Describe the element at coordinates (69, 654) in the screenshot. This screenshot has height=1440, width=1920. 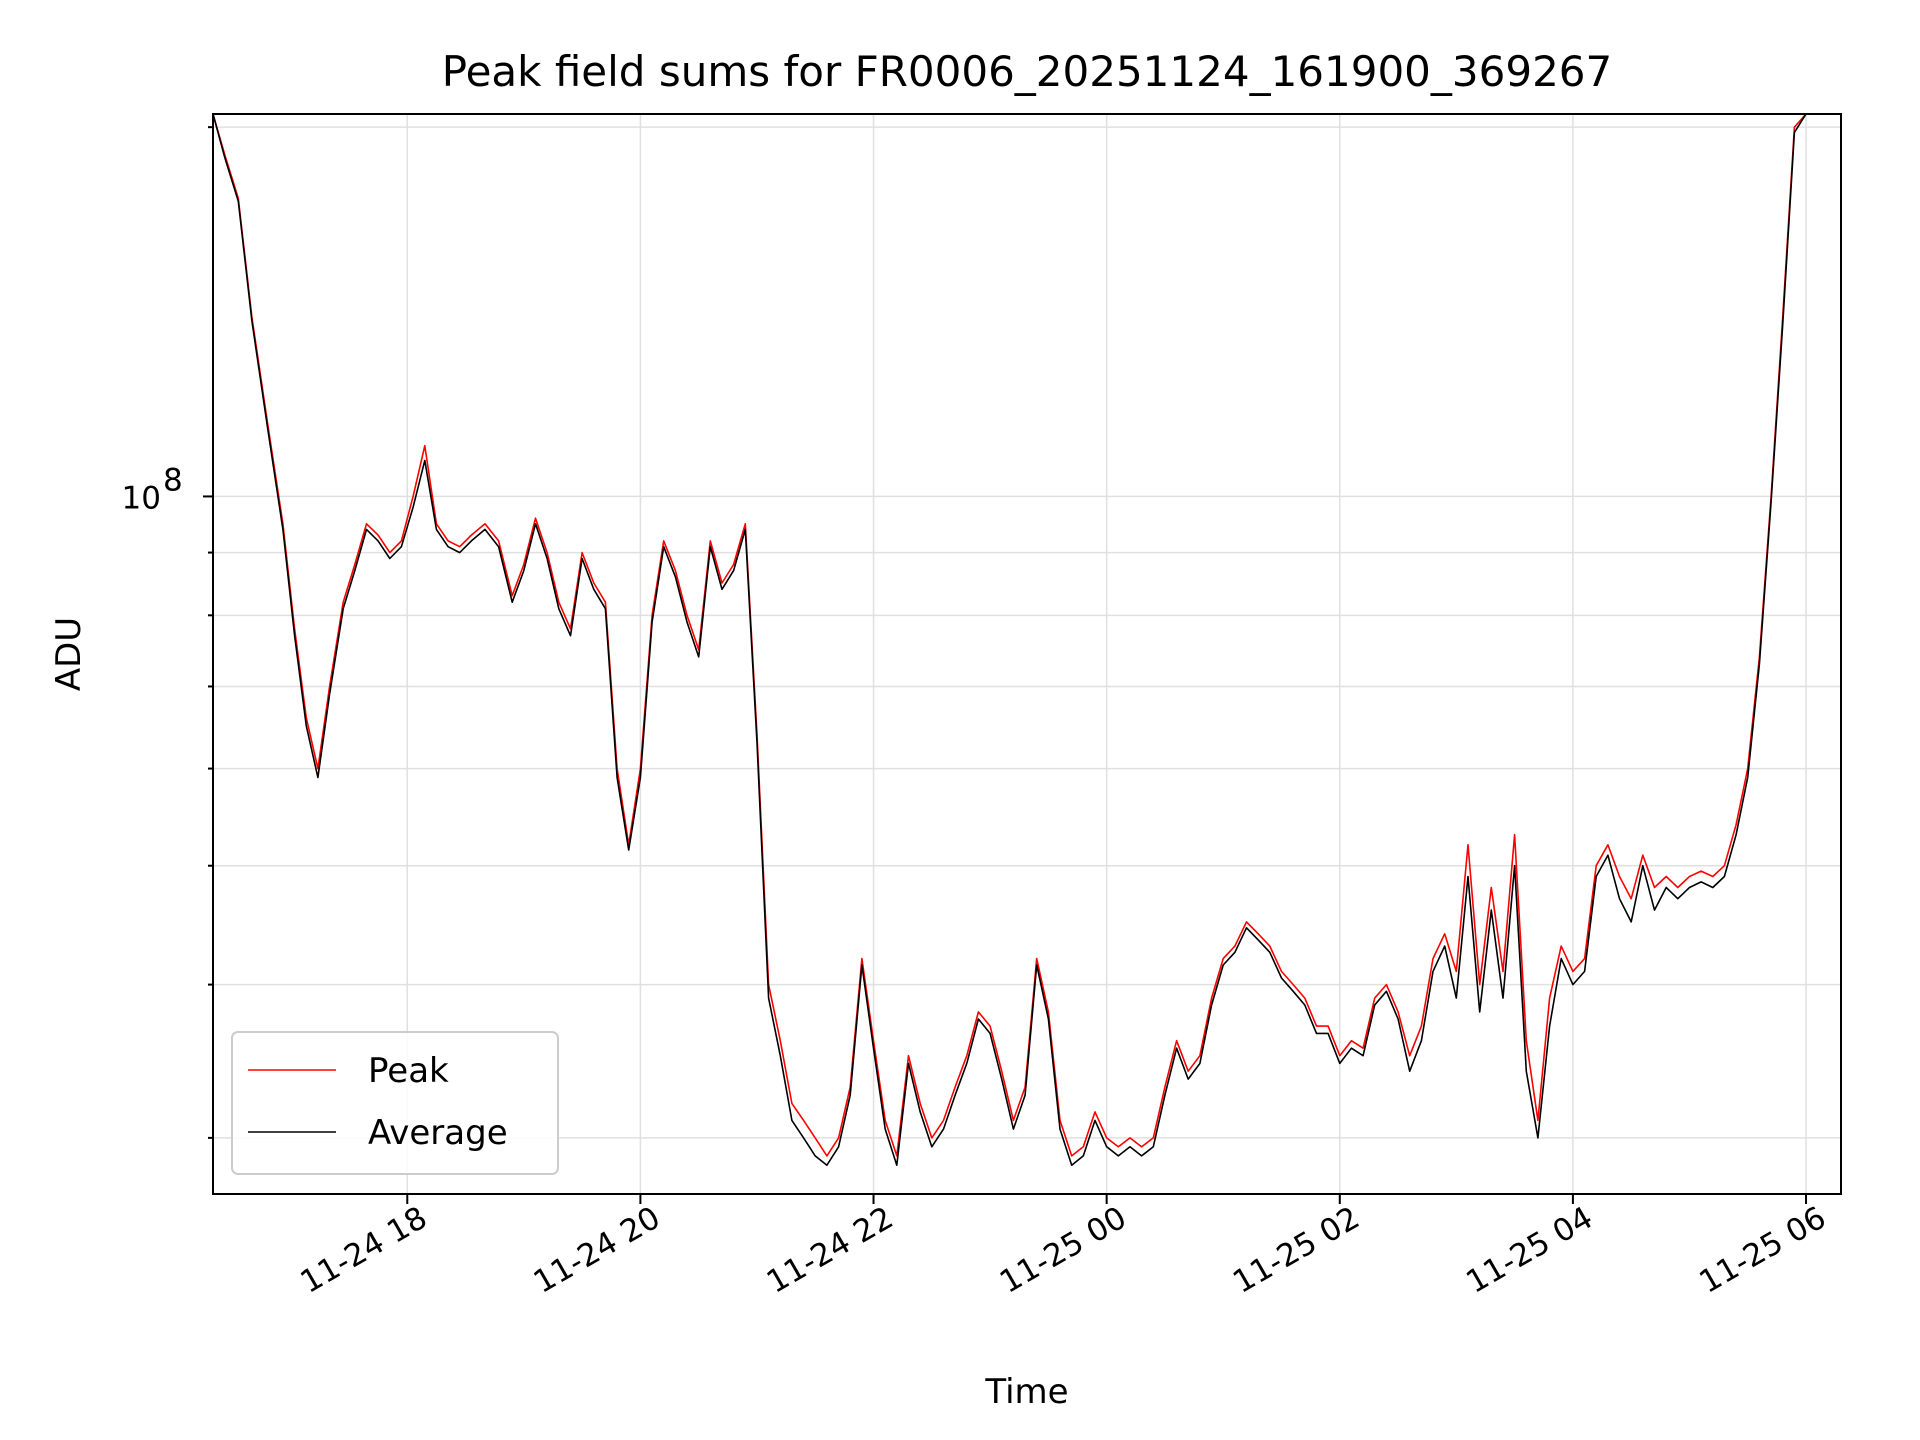
I see `y-axis-label: ADU` at that location.